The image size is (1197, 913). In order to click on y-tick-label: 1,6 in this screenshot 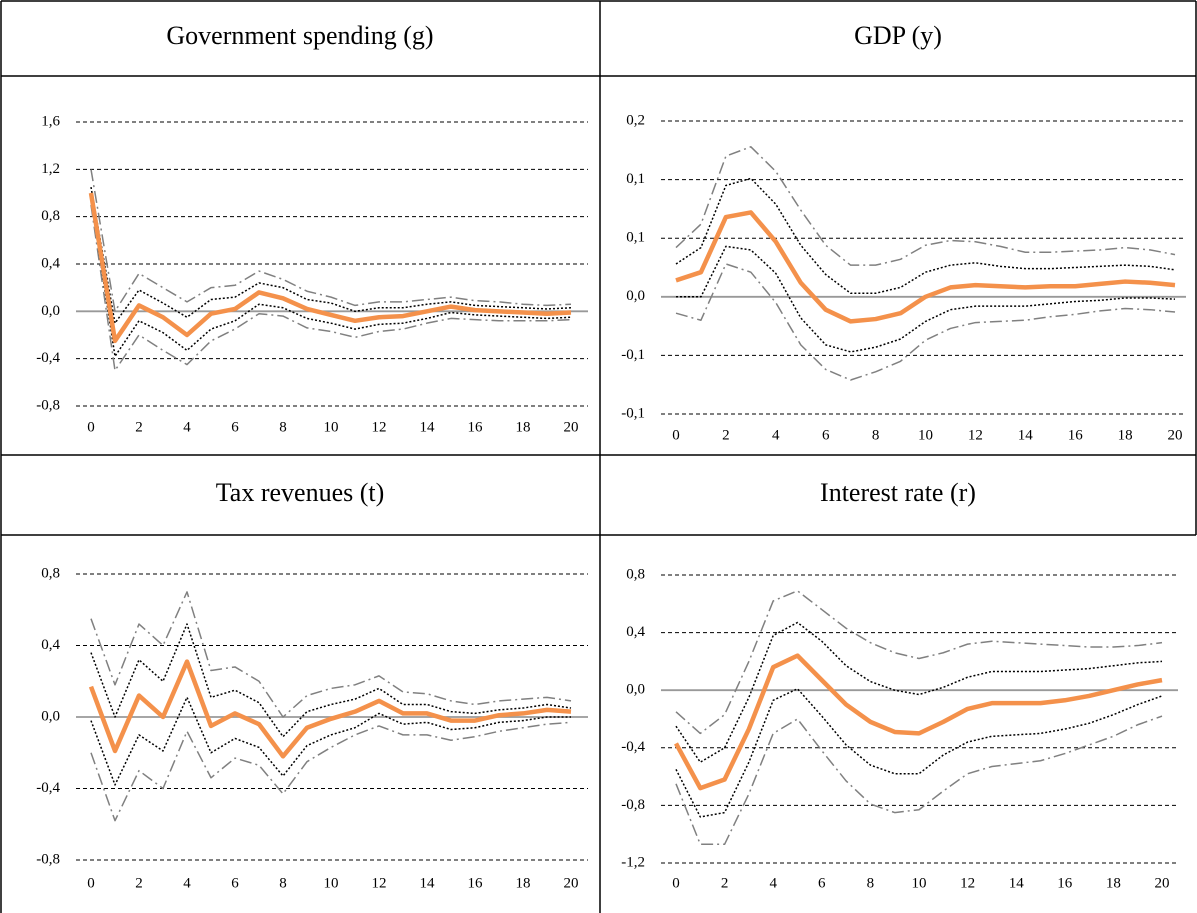, I will do `click(50, 121)`.